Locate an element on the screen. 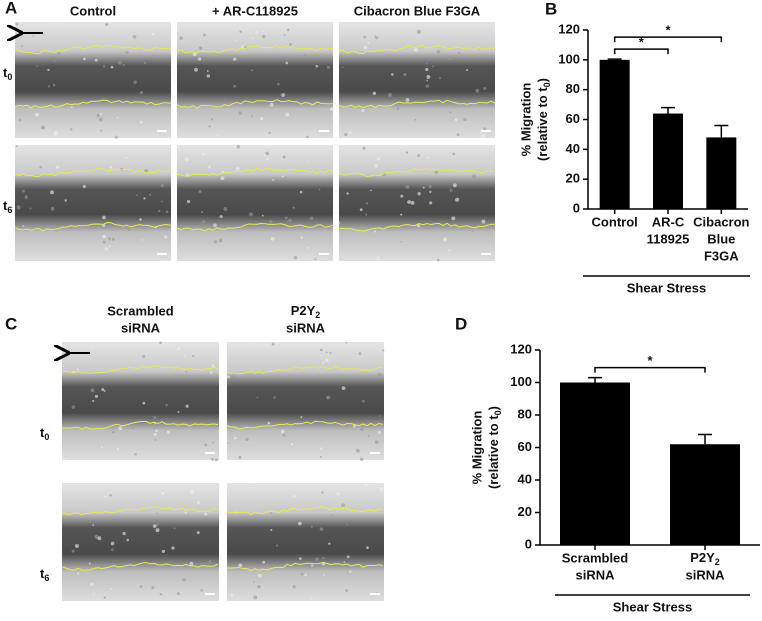 The height and width of the screenshot is (621, 762). x-tick-label: 118925 is located at coordinates (668, 238).